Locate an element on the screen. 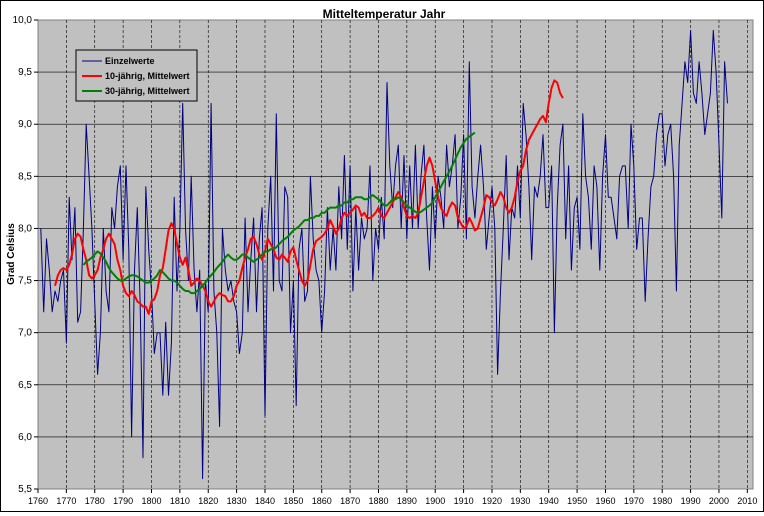 This screenshot has height=516, width=764. x-tick-label: 1880 is located at coordinates (378, 501).